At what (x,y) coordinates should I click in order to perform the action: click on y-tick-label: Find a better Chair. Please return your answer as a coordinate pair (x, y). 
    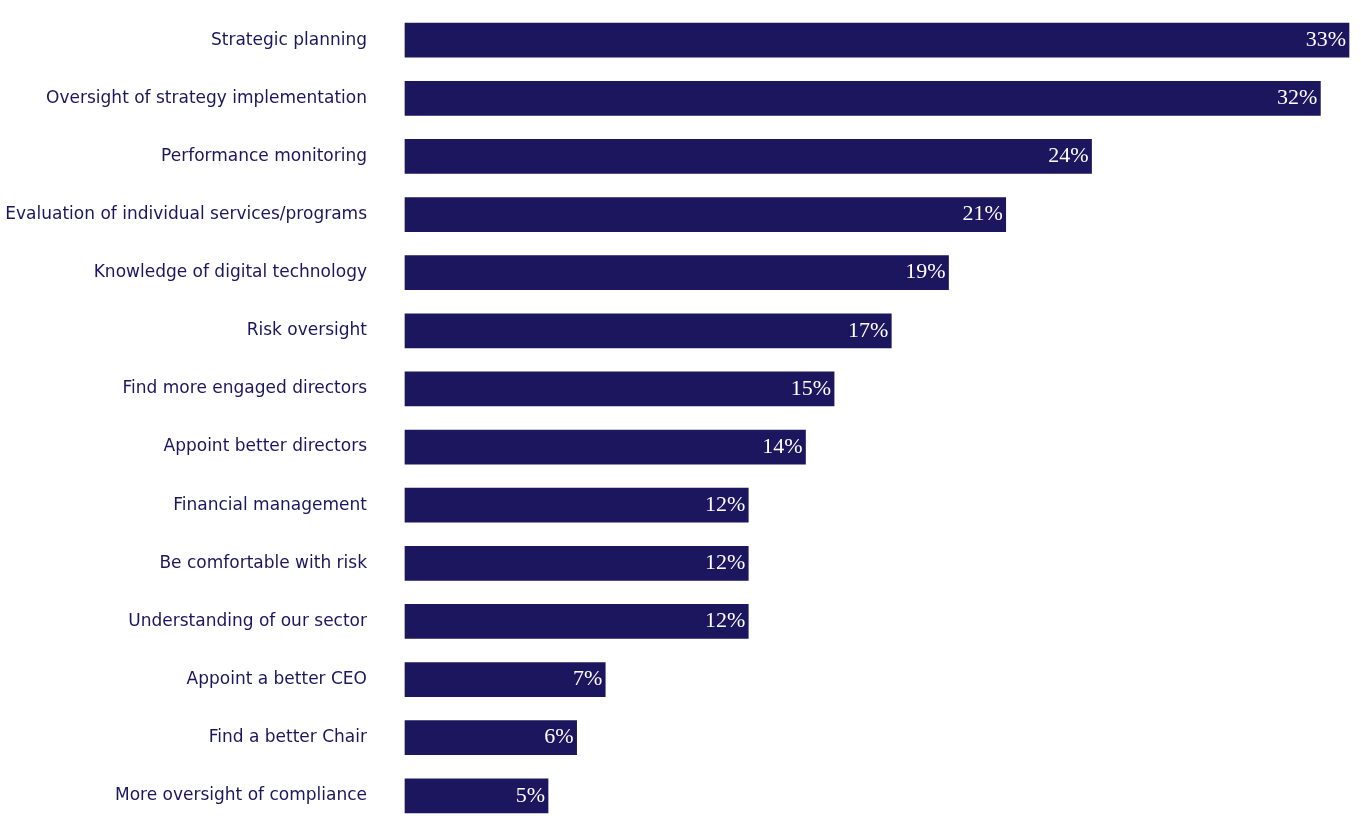
    Looking at the image, I should click on (288, 736).